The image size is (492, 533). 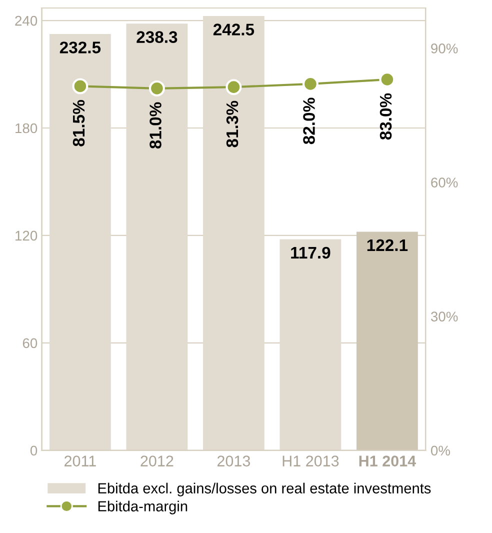 What do you see at coordinates (386, 116) in the screenshot?
I see `data-label: 83.0%` at bounding box center [386, 116].